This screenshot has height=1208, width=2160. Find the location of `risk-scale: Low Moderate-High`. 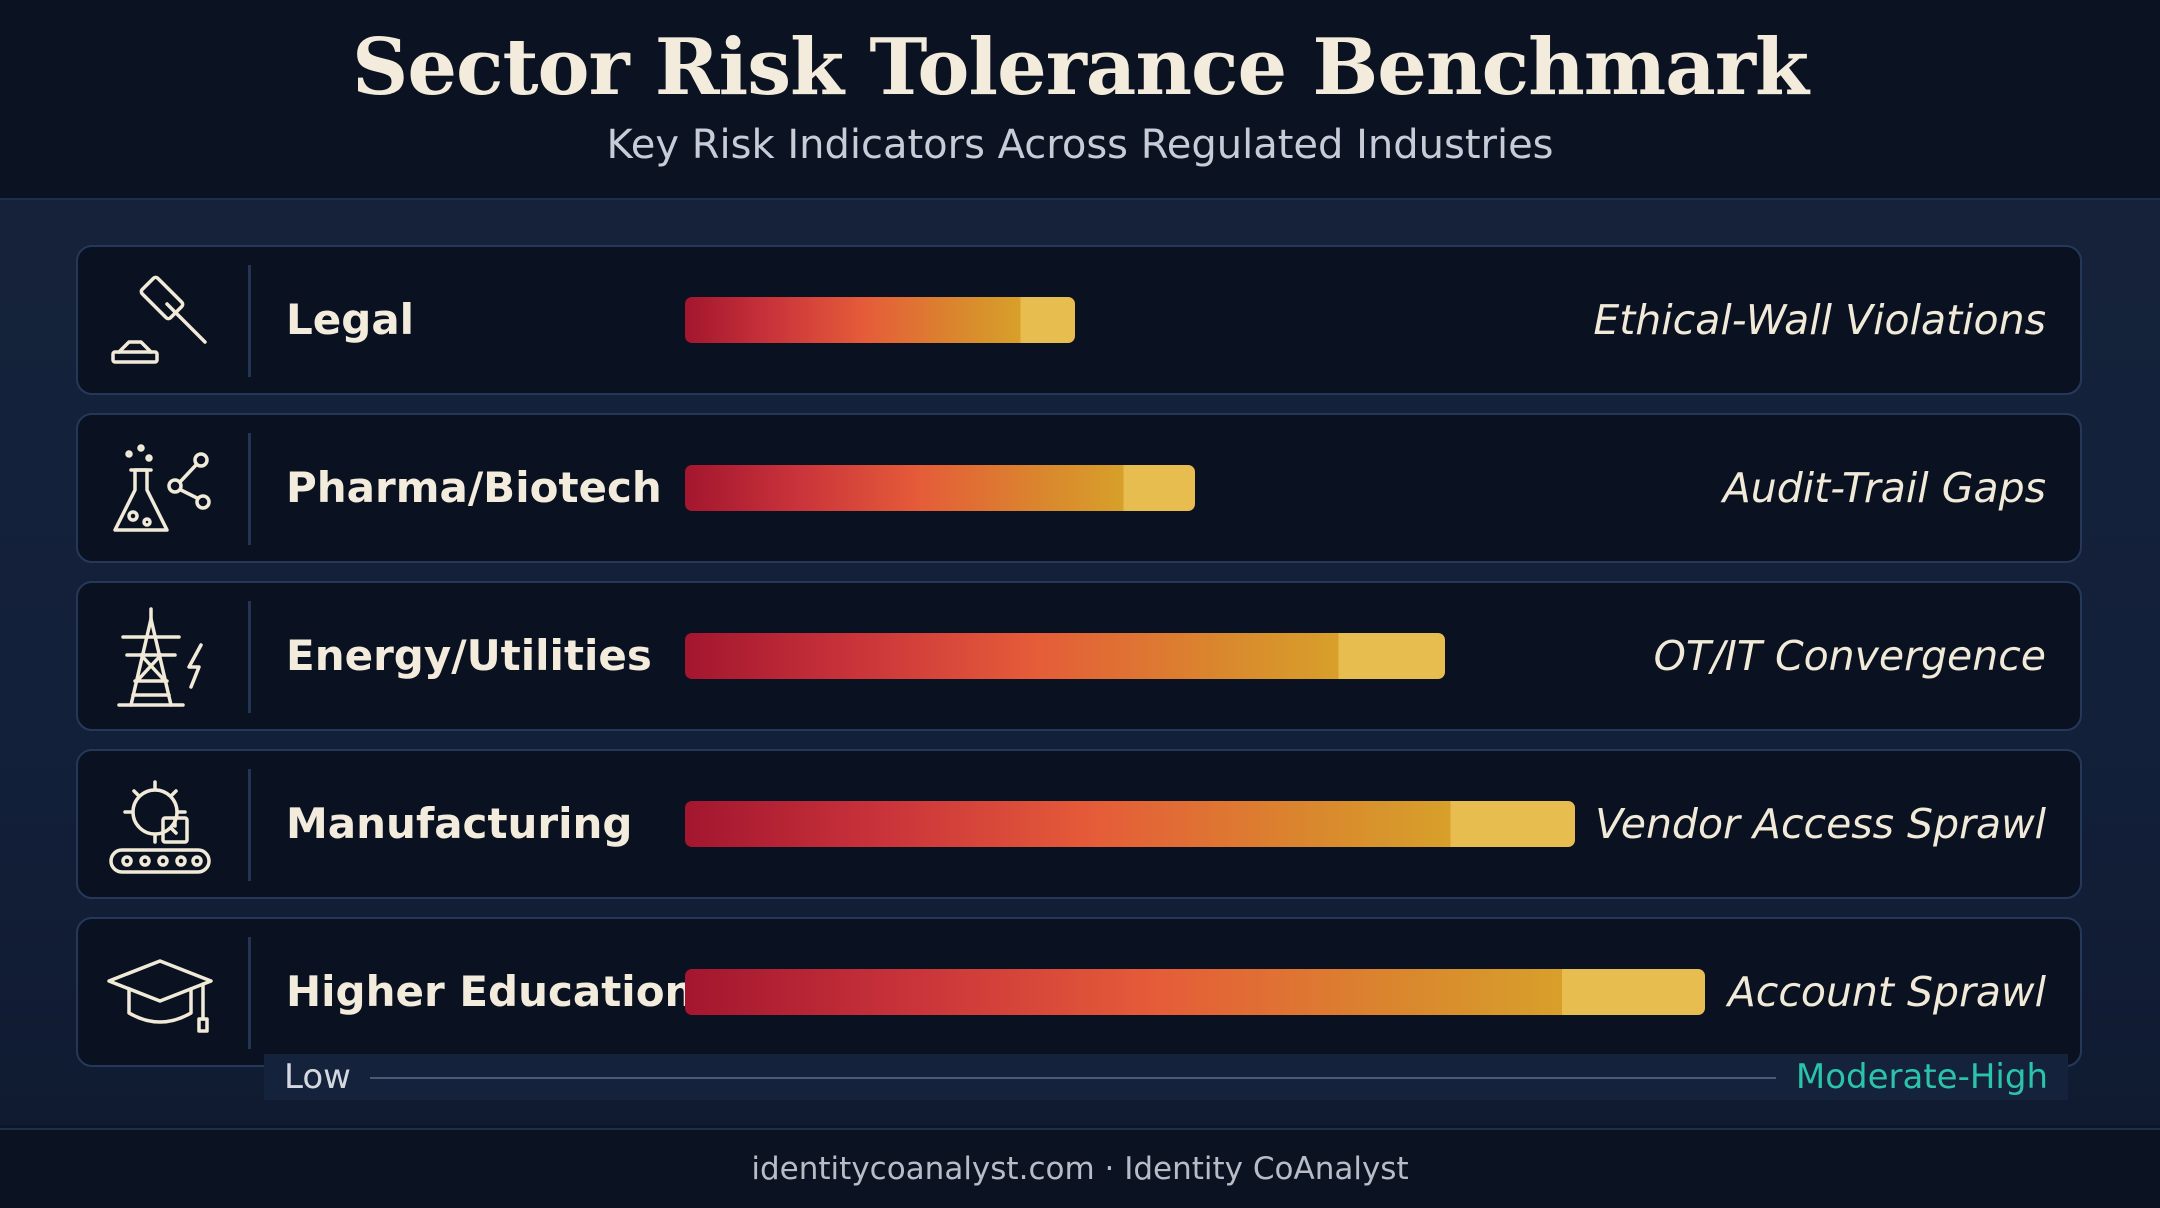

risk-scale: Low Moderate-High is located at coordinates (1166, 1077).